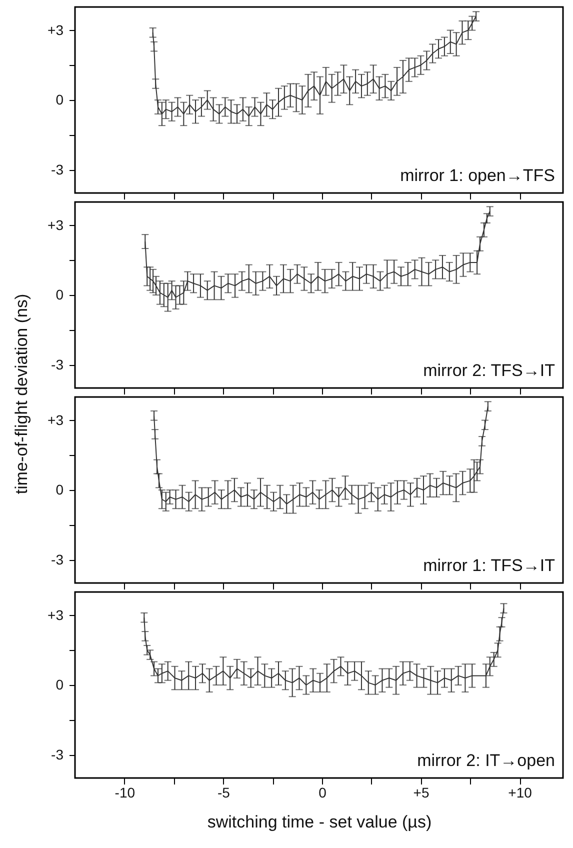 This screenshot has width=573, height=848. Describe the element at coordinates (319, 822) in the screenshot. I see `x-axis-title: switching time - set value (µs)` at that location.